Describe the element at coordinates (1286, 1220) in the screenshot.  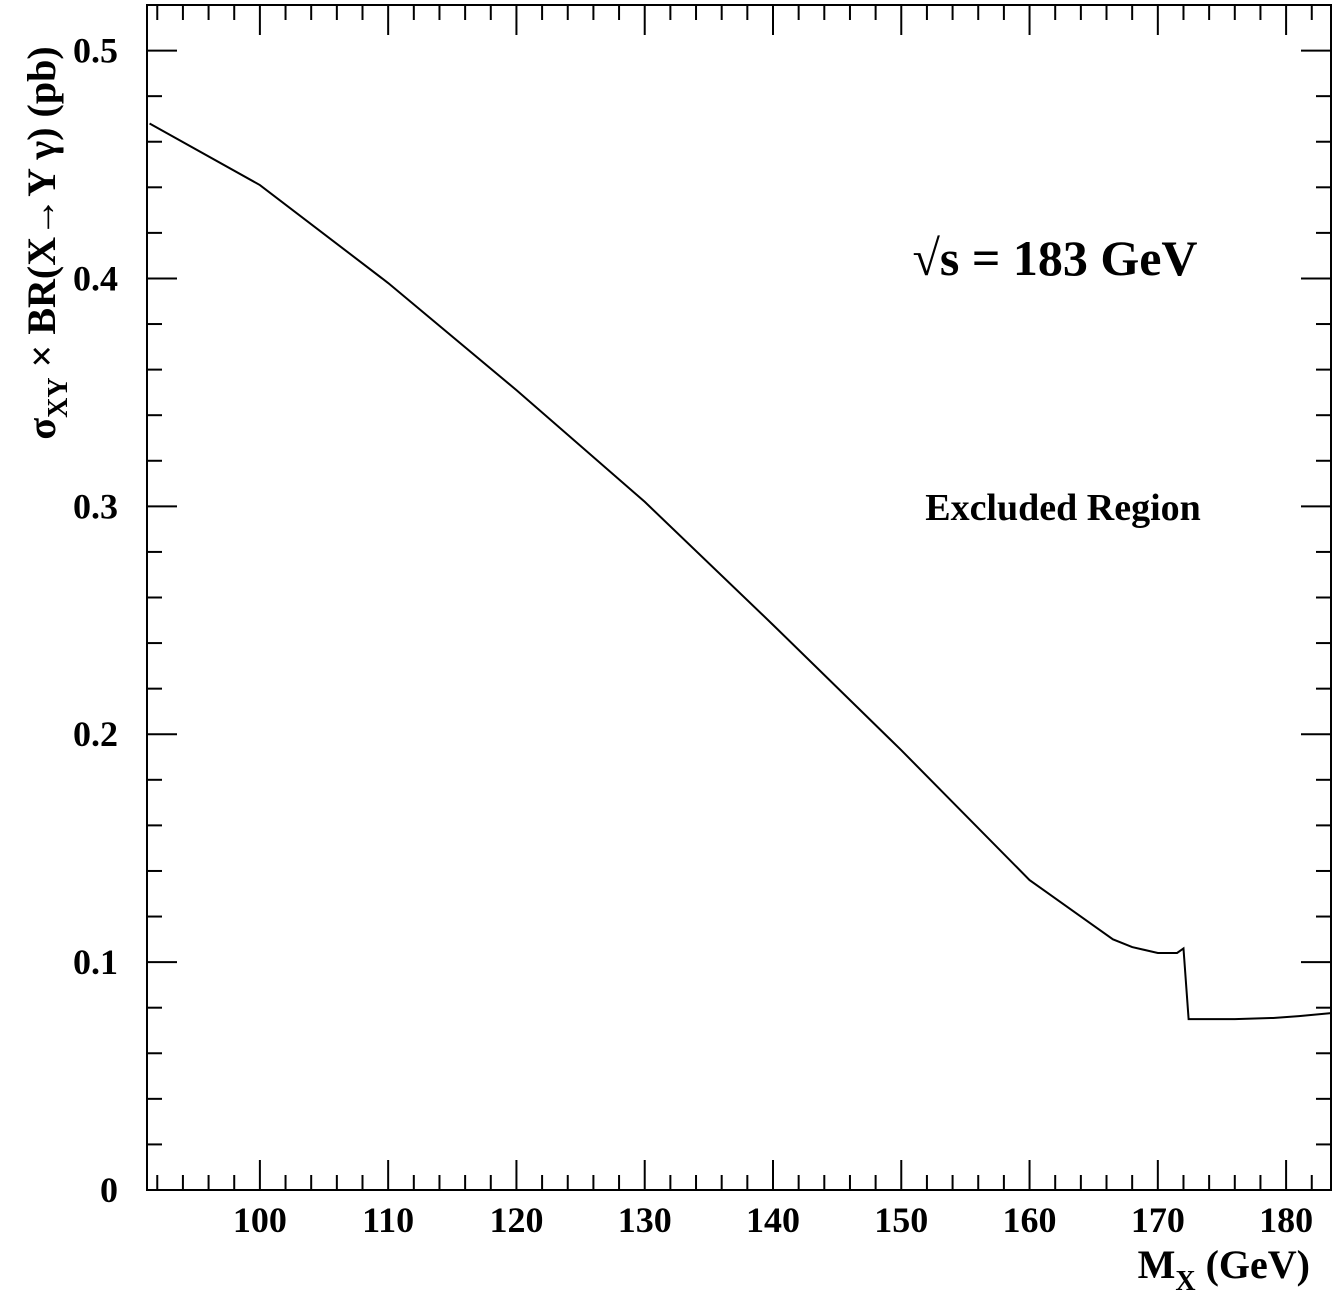
I see `x-tick-label: 180` at that location.